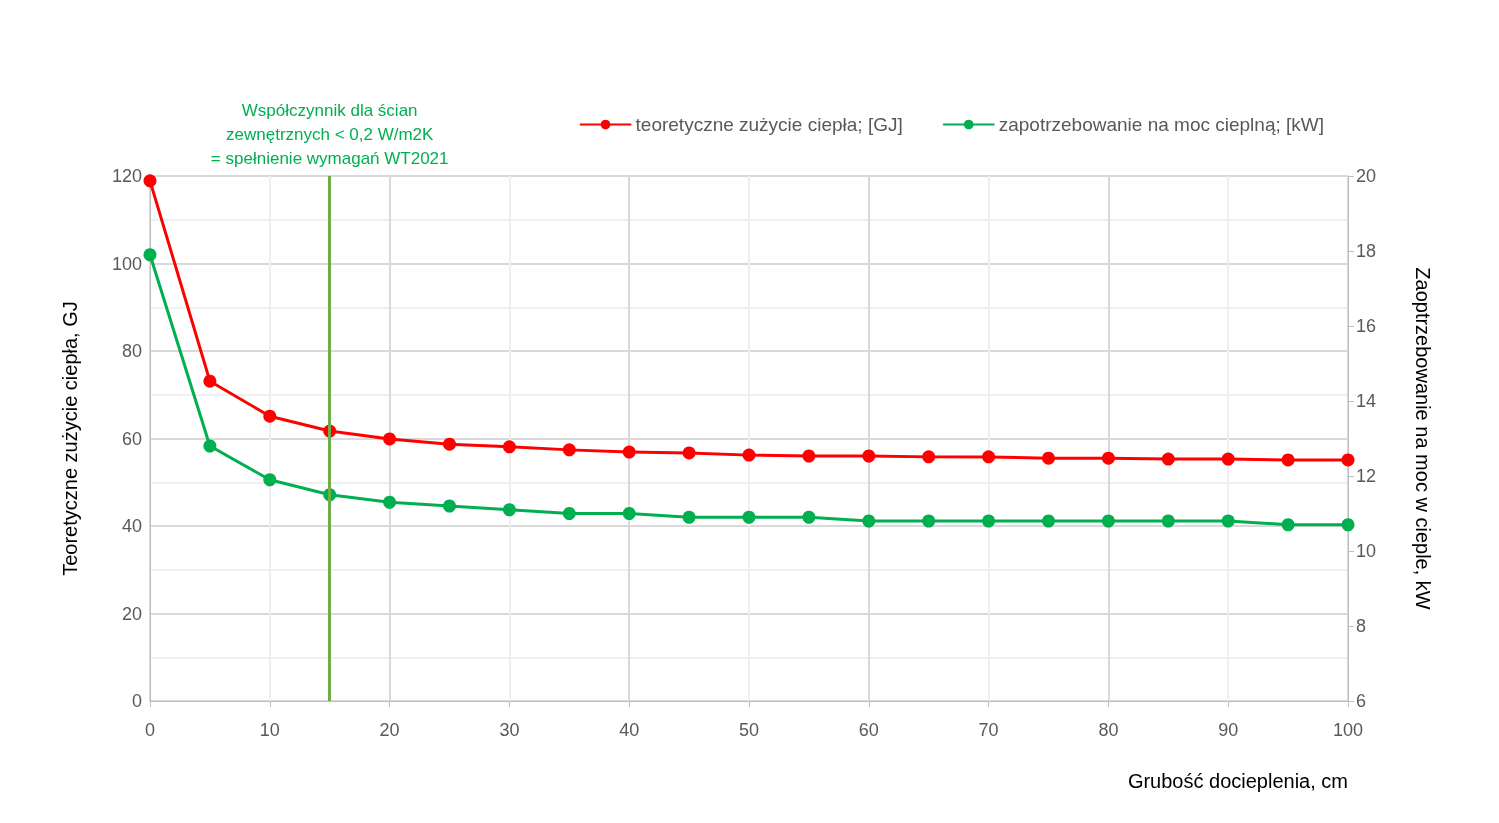 This screenshot has height=823, width=1499. Describe the element at coordinates (126, 176) in the screenshot. I see `y-tick-label: 120` at that location.